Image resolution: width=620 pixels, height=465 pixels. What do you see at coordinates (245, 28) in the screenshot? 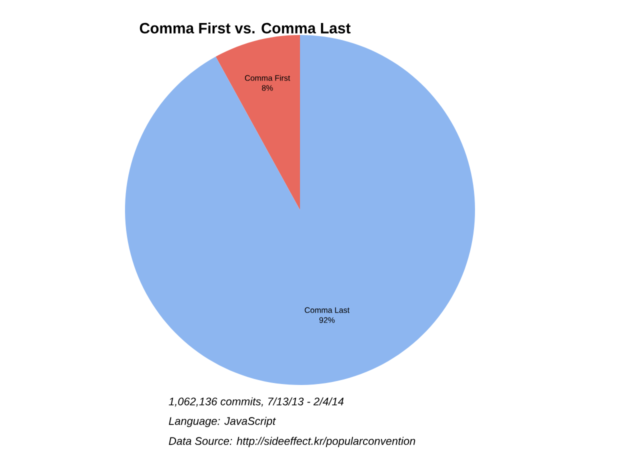
I see `chart-title: Comma First vs. Comma Last` at bounding box center [245, 28].